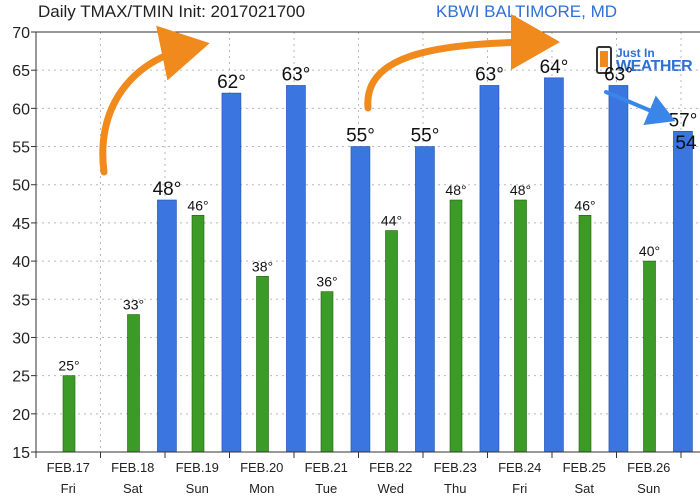  I want to click on y-tick-label: 65, so click(21, 71).